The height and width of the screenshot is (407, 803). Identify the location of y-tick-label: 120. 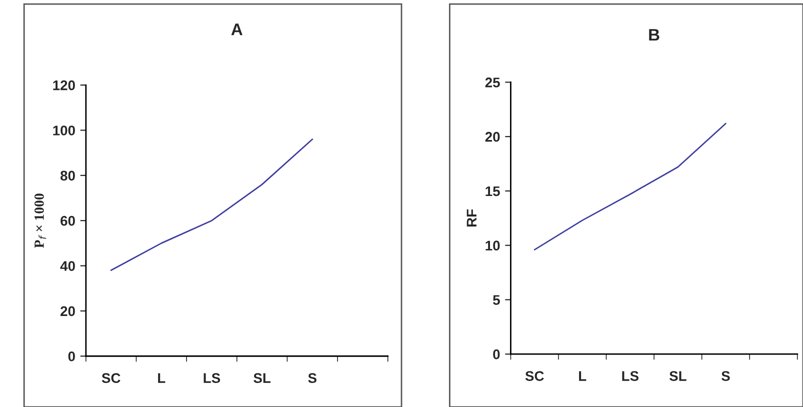
(64, 85).